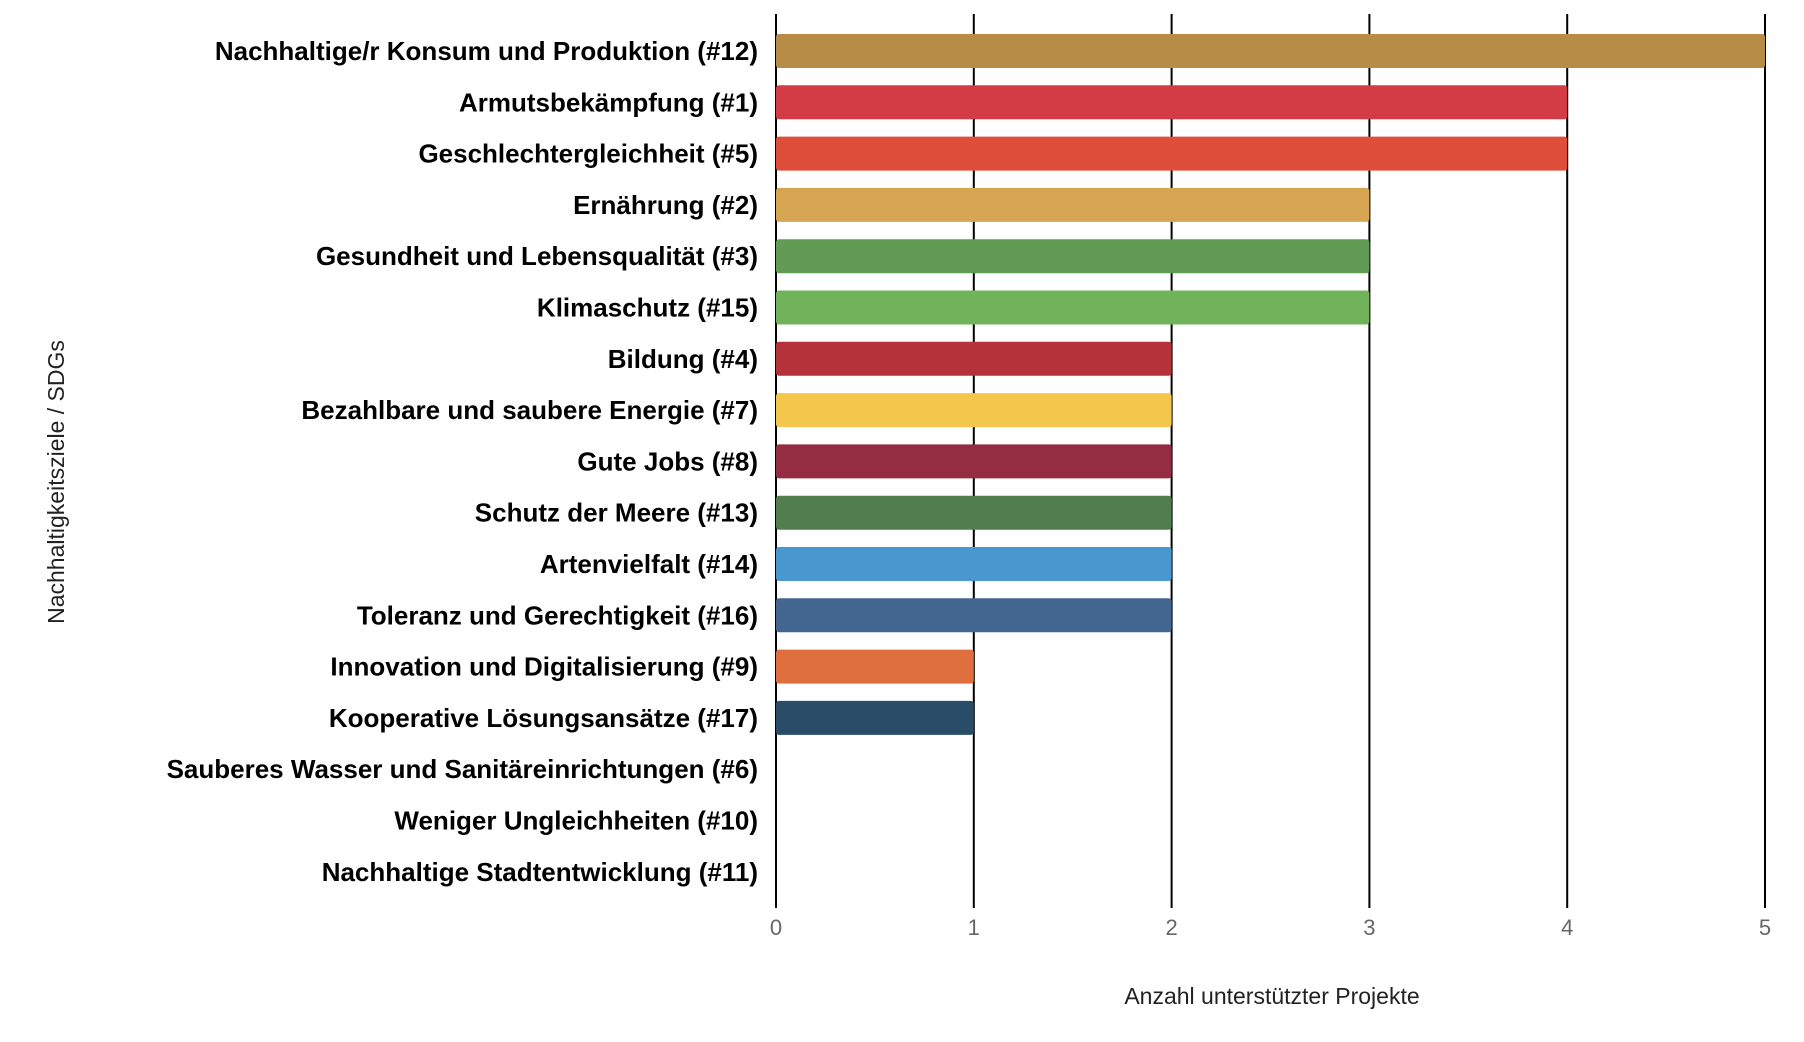 The width and height of the screenshot is (1804, 1042). Describe the element at coordinates (543, 718) in the screenshot. I see `category-label: Kooperative Lösungsansätze (#17)` at that location.